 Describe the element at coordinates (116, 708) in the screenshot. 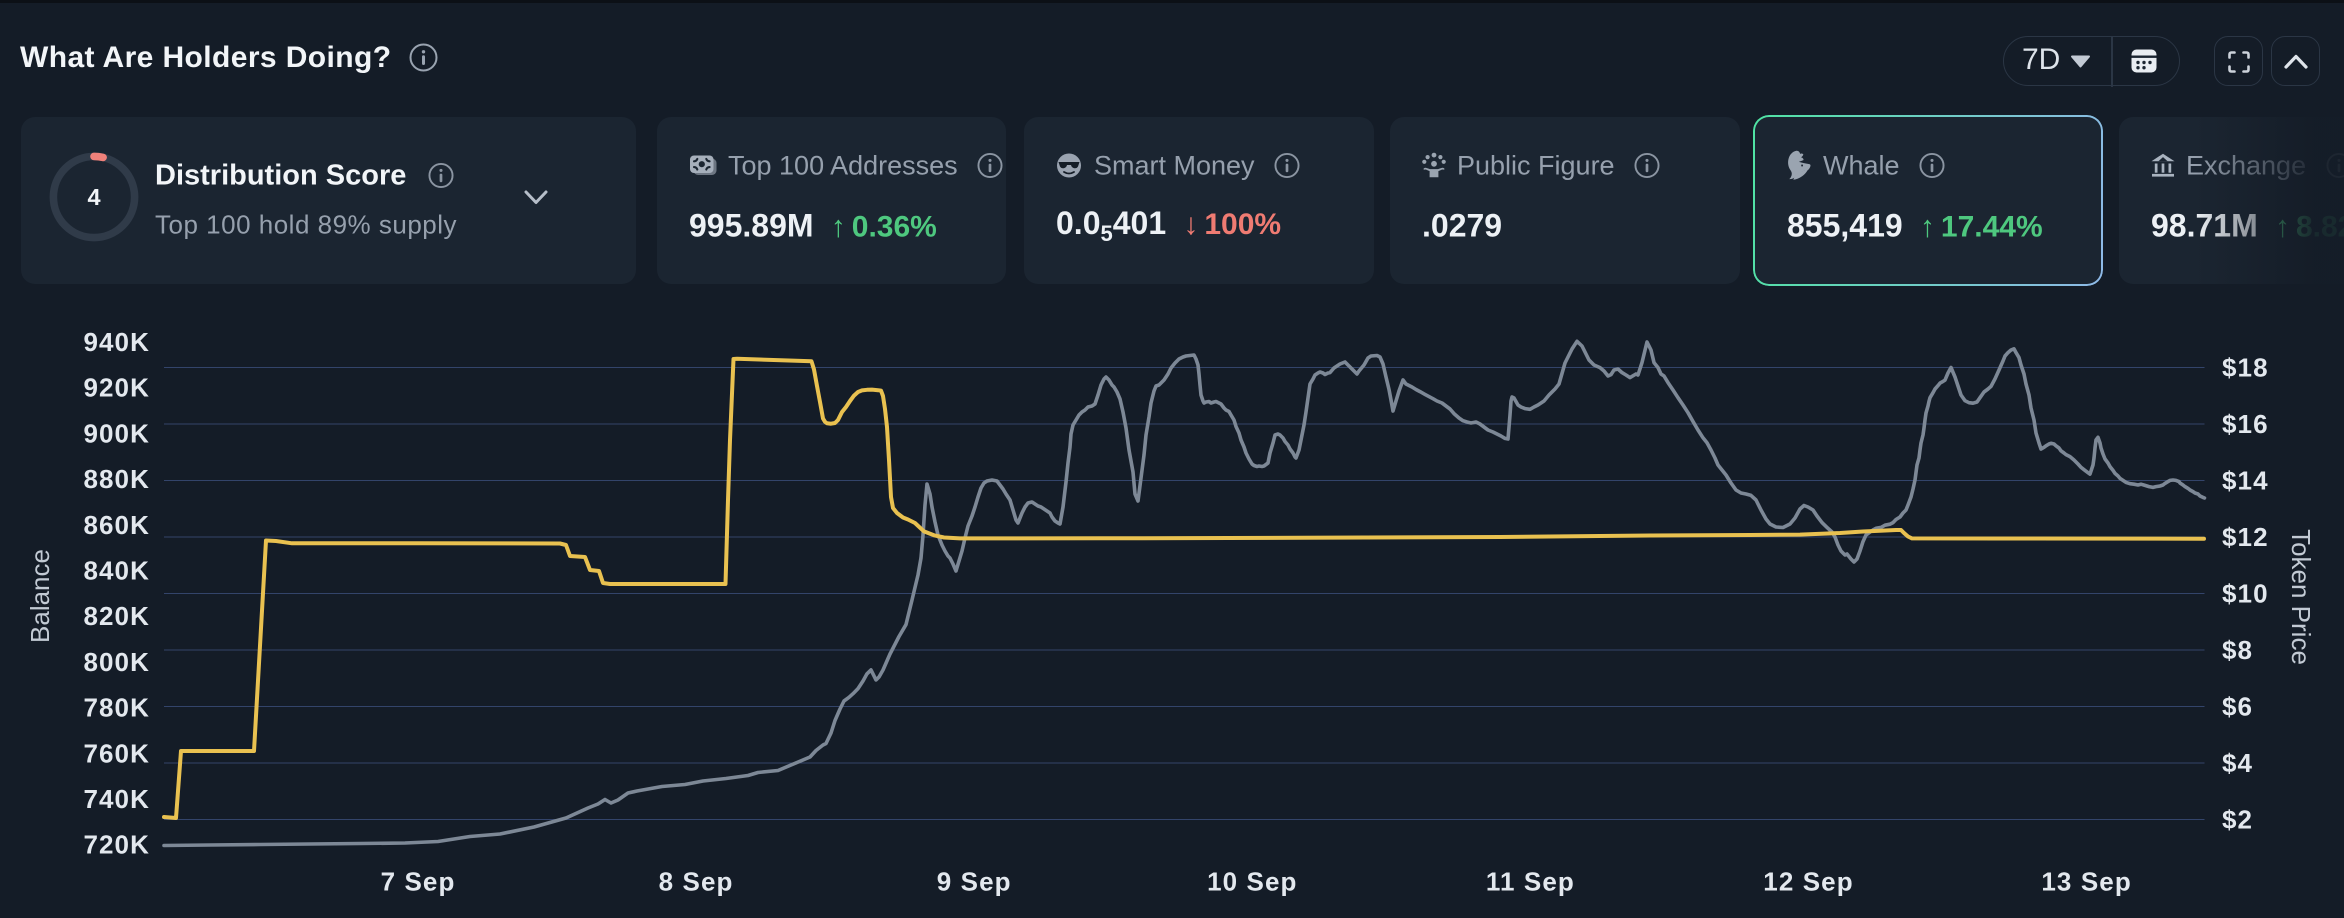

I see `svg-text: 780K` at that location.